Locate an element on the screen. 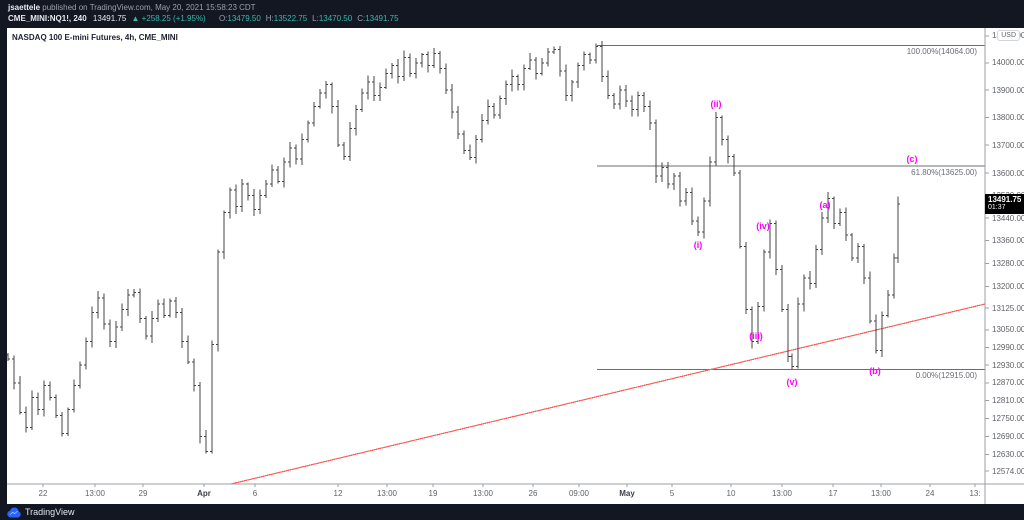  ohlc-label: O: is located at coordinates (223, 18).